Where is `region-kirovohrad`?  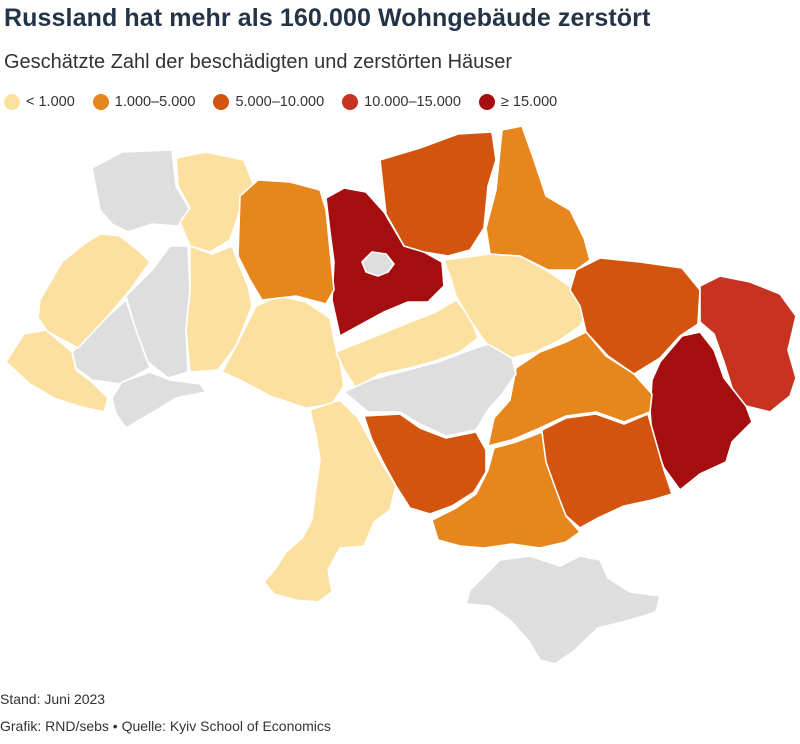 region-kirovohrad is located at coordinates (430, 390).